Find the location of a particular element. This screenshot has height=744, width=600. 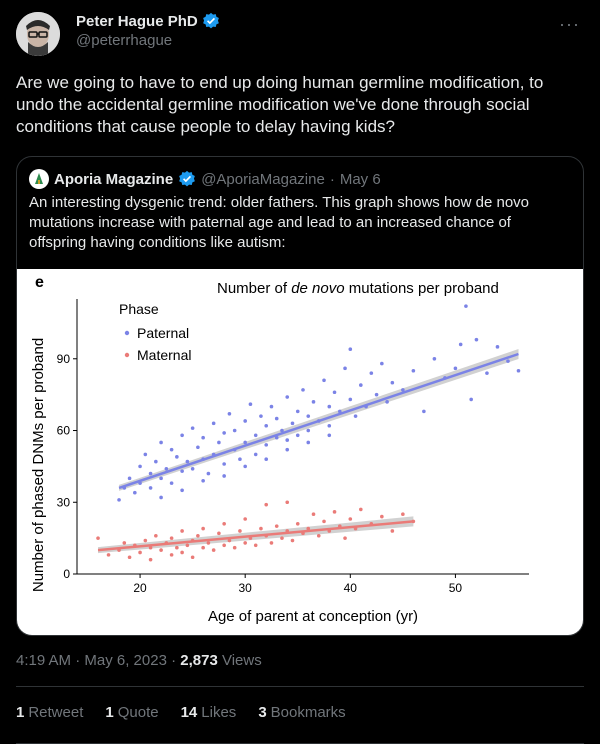

bookmarks-stat: 3 Bookmarks is located at coordinates (301, 712).